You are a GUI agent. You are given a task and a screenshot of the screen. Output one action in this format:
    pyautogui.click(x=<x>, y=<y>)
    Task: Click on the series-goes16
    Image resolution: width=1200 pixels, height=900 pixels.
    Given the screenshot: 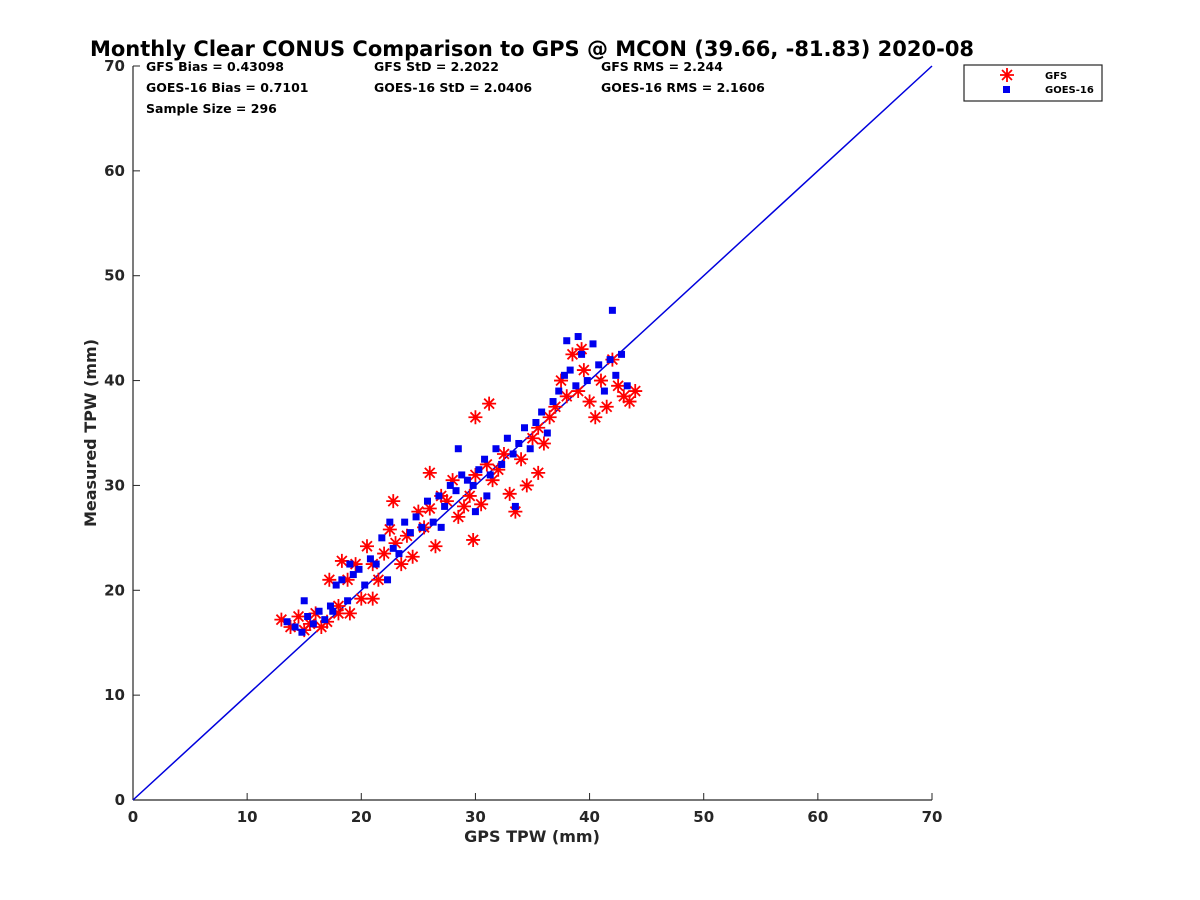 What is the action you would take?
    pyautogui.click(x=457, y=471)
    